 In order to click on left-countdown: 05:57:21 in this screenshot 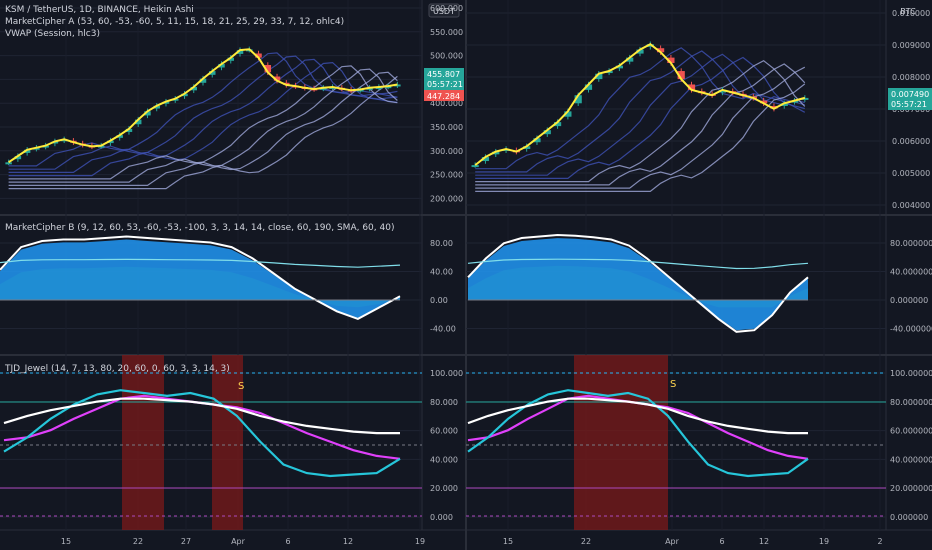, I will do `click(445, 84)`.